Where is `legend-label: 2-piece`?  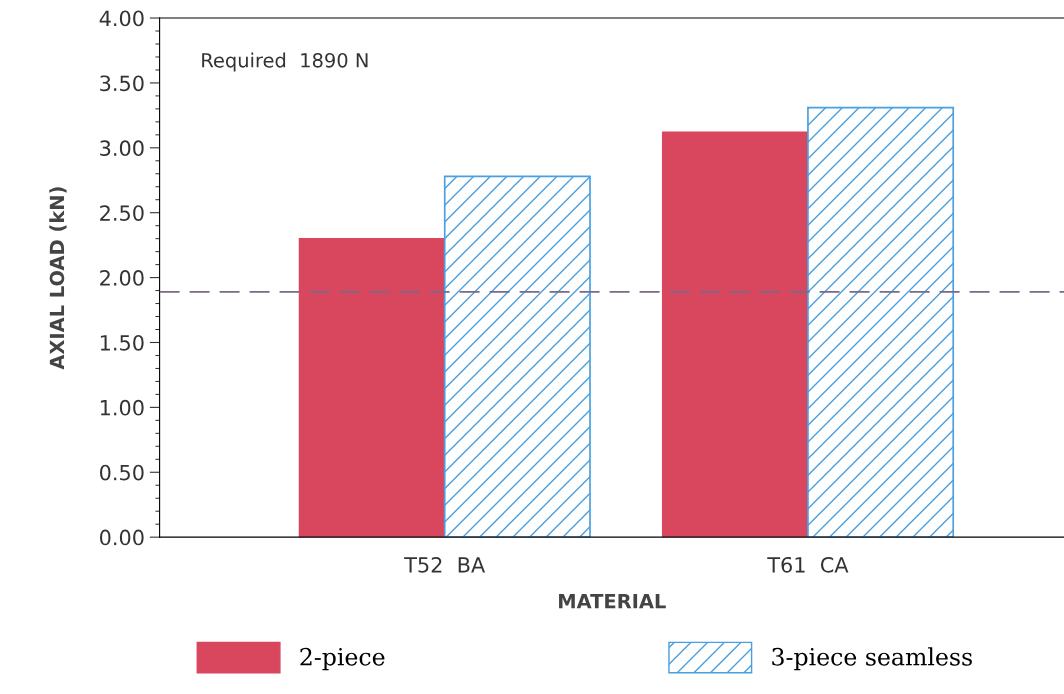
legend-label: 2-piece is located at coordinates (342, 659).